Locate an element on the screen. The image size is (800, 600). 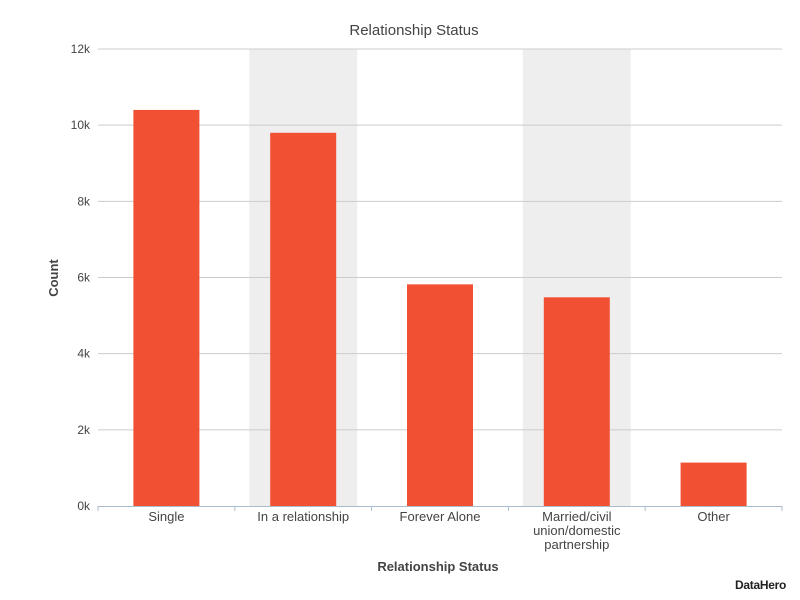
y-tick-label: 12k is located at coordinates (81, 49).